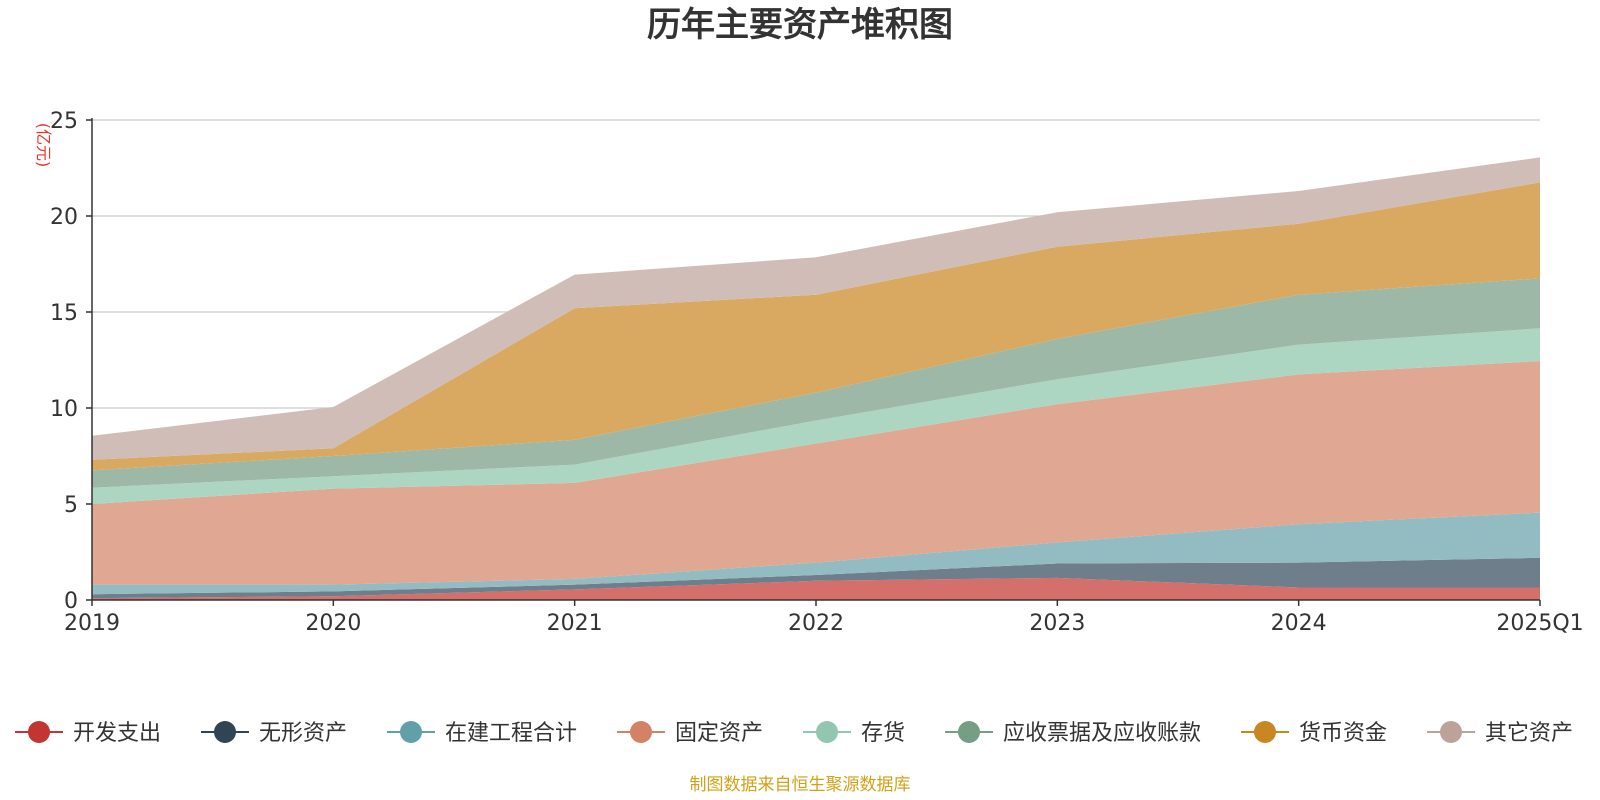  I want to click on legend-item-3: 固定资产, so click(690, 733).